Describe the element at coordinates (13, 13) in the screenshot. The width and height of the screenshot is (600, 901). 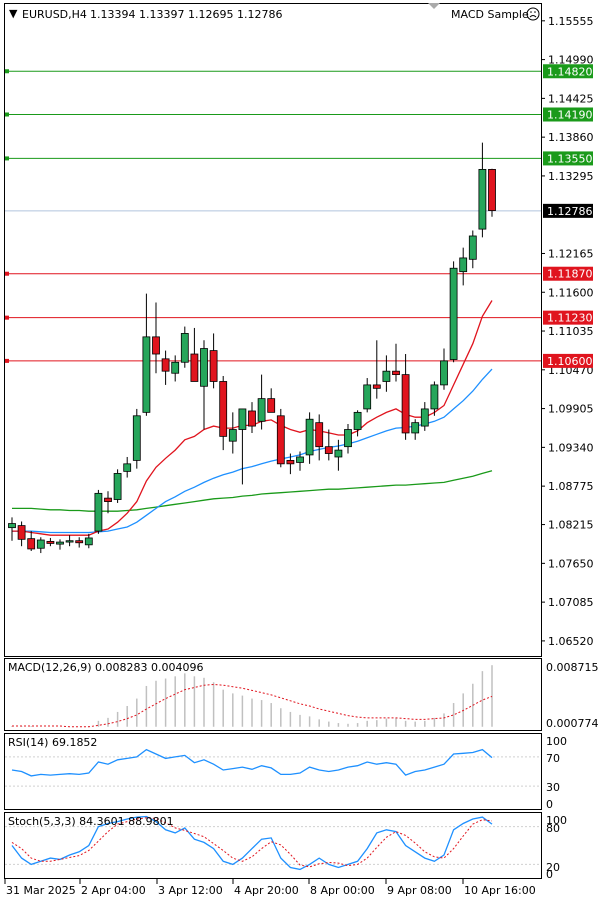
I see `dropdown-arrow-icon: ▼` at that location.